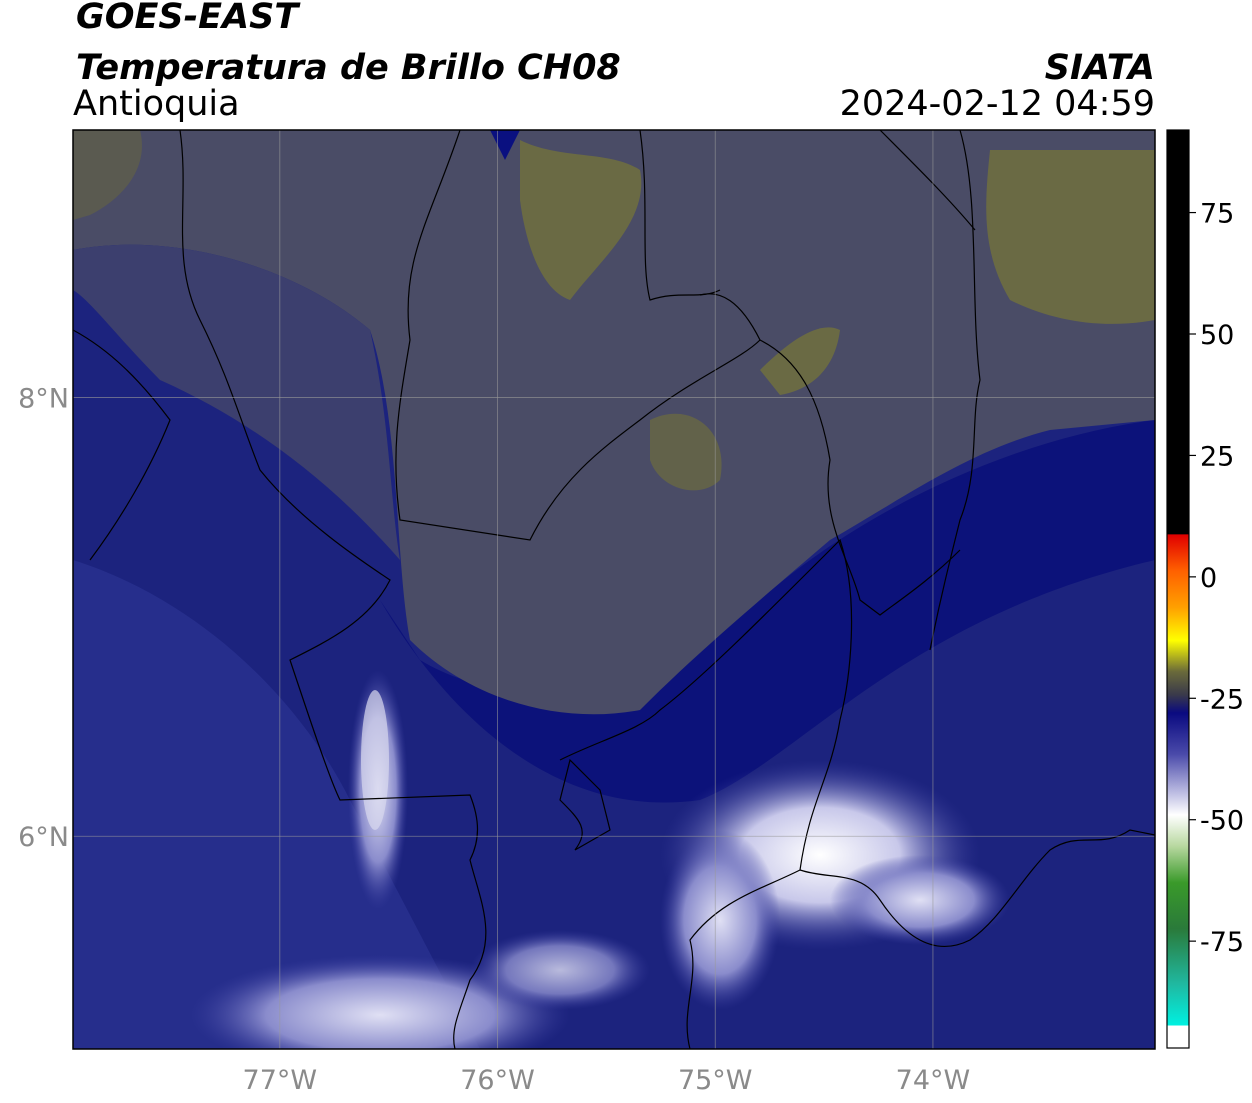  What do you see at coordinates (156, 104) in the screenshot?
I see `region: Antioquia` at bounding box center [156, 104].